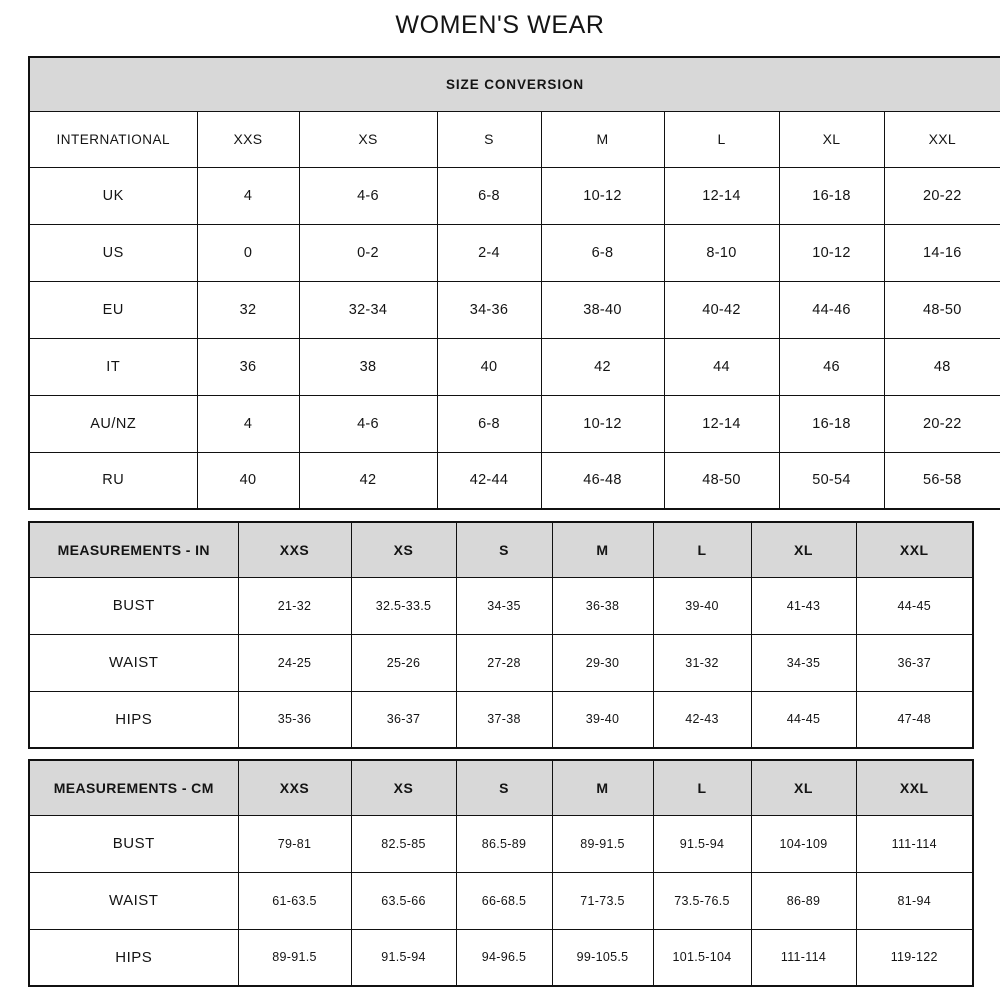  Describe the element at coordinates (501, 719) in the screenshot. I see `table-row: HIPS 35-36 36-37 37-38 39-40 42-43 44-45 47-48` at that location.